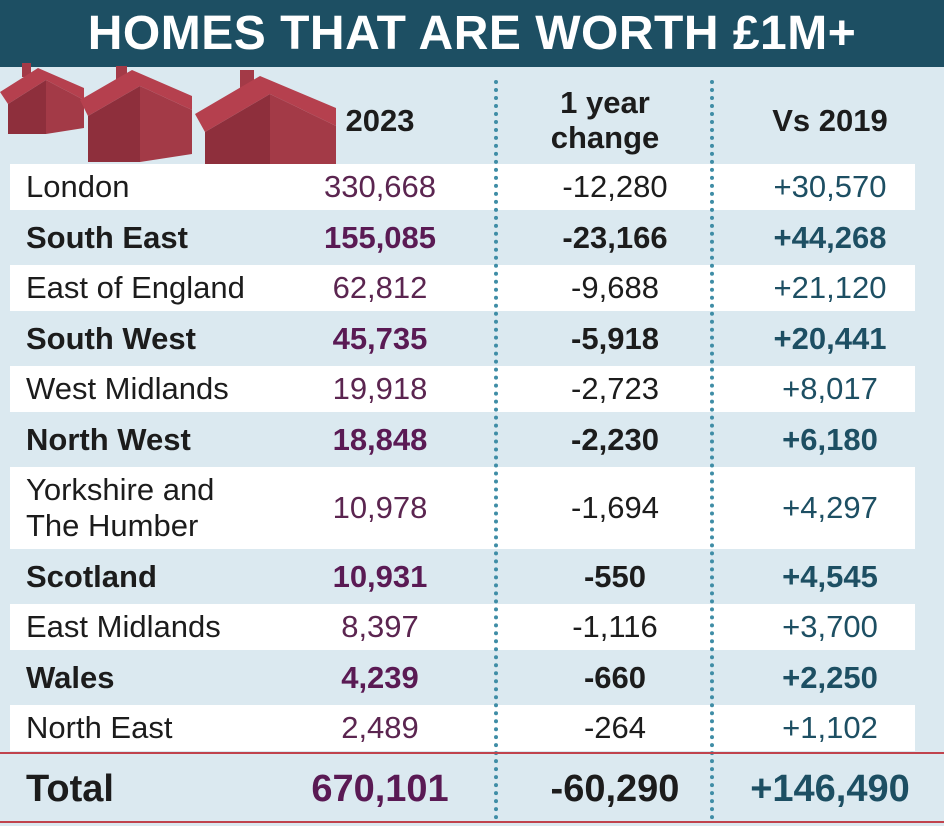 This screenshot has height=826, width=944. I want to click on value-vs-2019: +20,441, so click(830, 338).